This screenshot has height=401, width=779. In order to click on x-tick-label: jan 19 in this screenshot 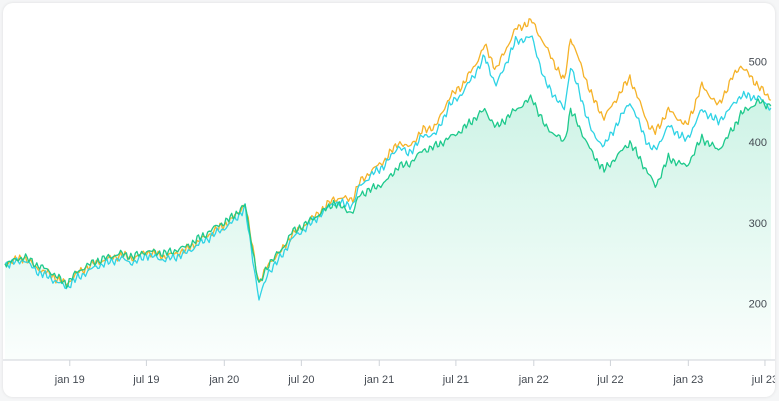, I will do `click(69, 380)`.